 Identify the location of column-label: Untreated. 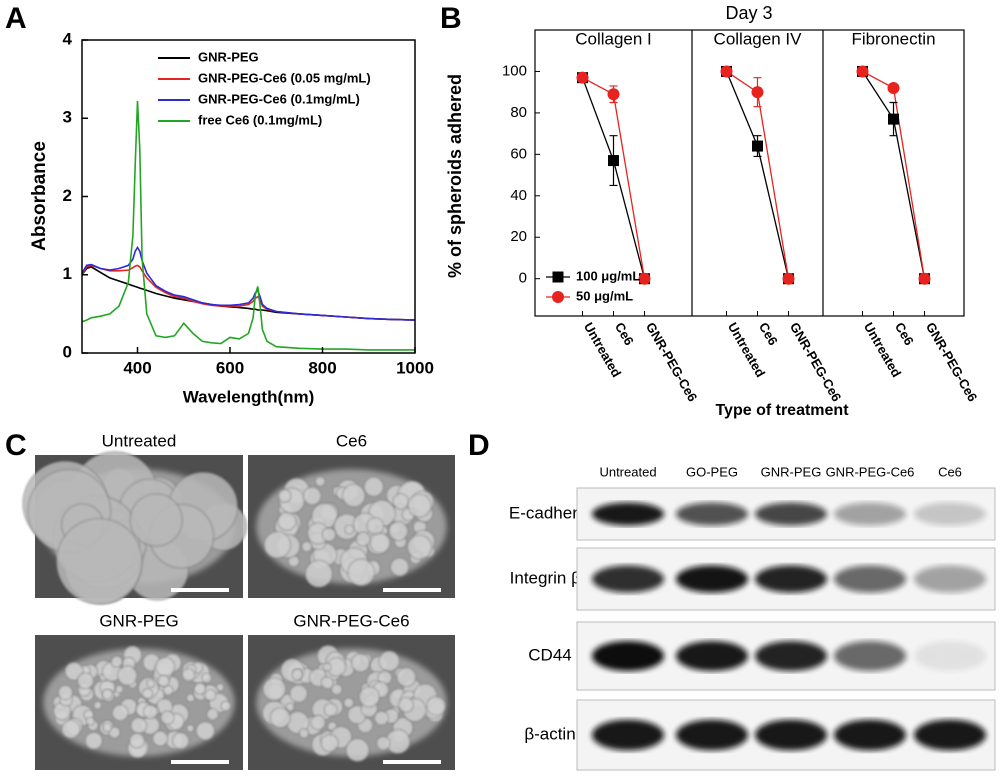
(627, 471).